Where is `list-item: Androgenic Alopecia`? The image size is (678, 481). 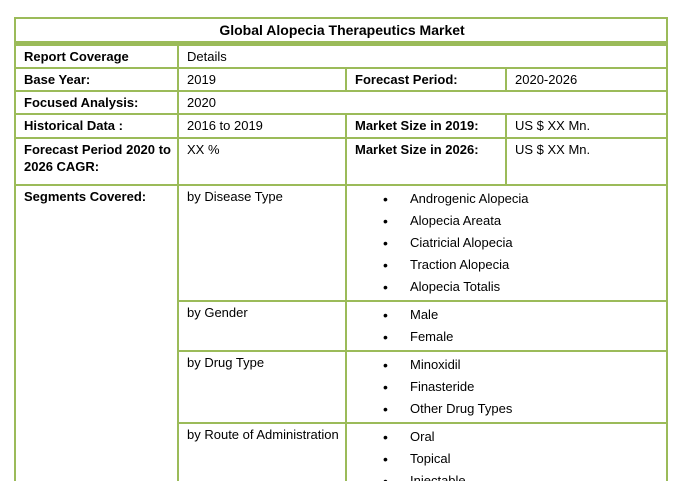
list-item: Androgenic Alopecia is located at coordinates (507, 199).